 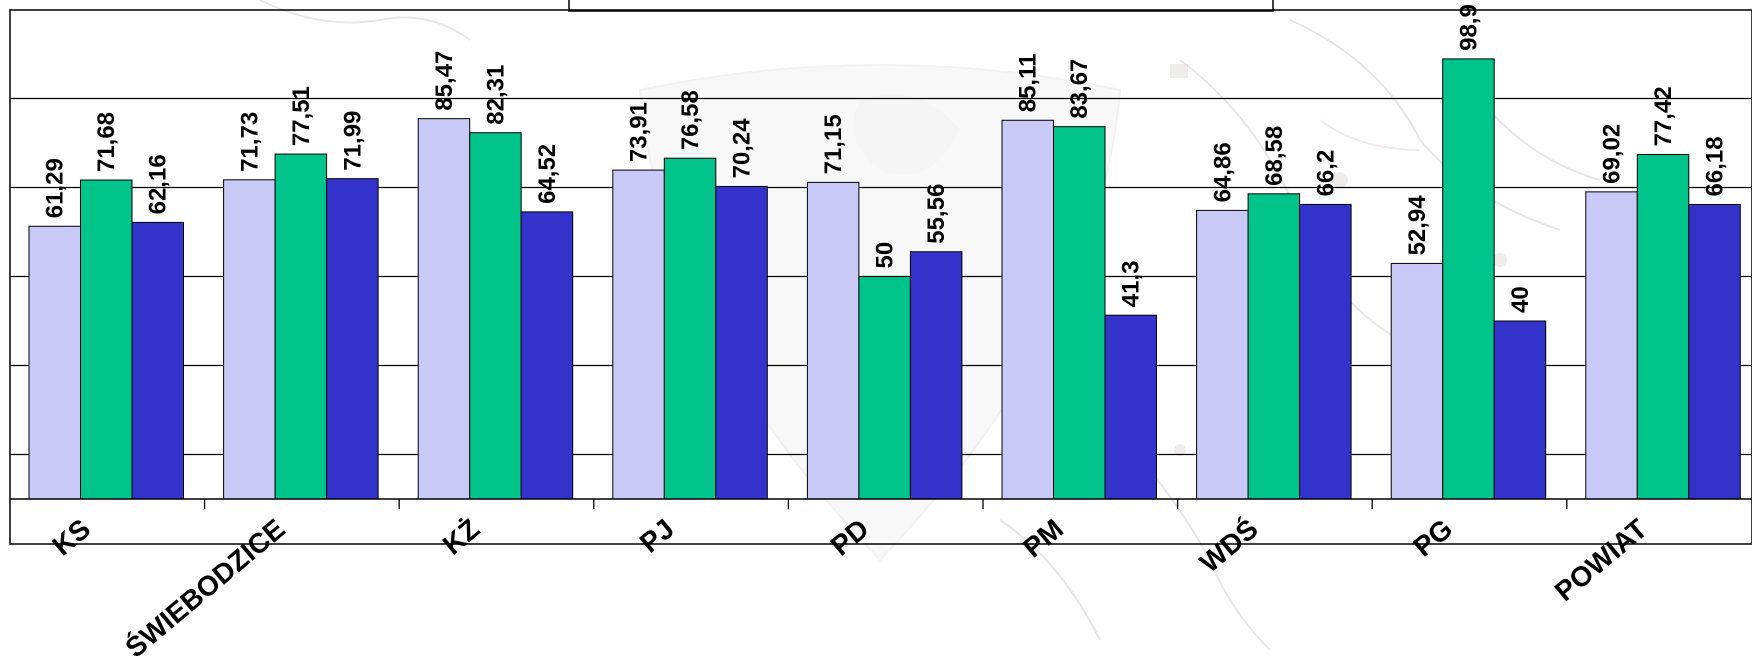 What do you see at coordinates (495, 316) in the screenshot?
I see `bar-KŻ-s2` at bounding box center [495, 316].